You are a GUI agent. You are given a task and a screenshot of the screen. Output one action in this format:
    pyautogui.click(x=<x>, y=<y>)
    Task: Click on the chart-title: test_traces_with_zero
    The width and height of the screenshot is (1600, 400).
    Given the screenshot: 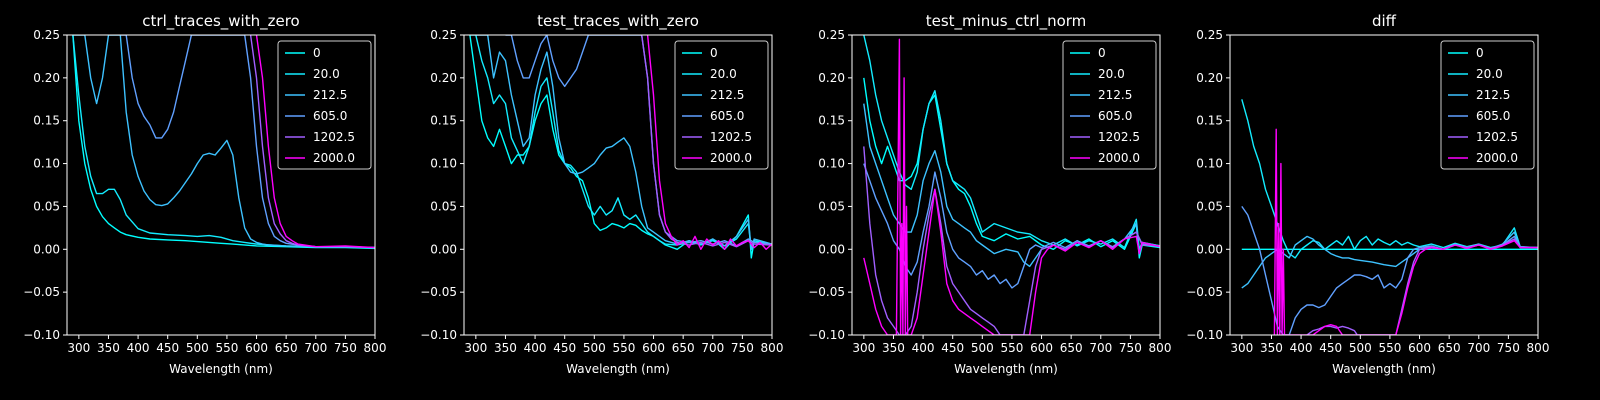 What is the action you would take?
    pyautogui.click(x=618, y=21)
    